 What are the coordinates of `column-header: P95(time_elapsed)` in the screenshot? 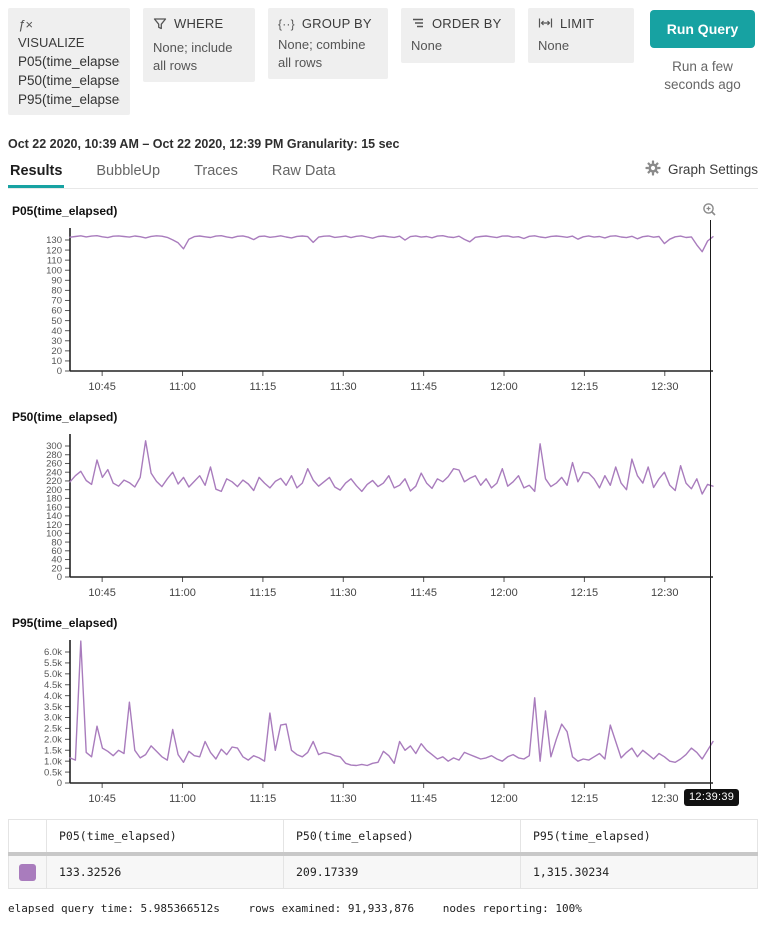 It's located at (639, 837).